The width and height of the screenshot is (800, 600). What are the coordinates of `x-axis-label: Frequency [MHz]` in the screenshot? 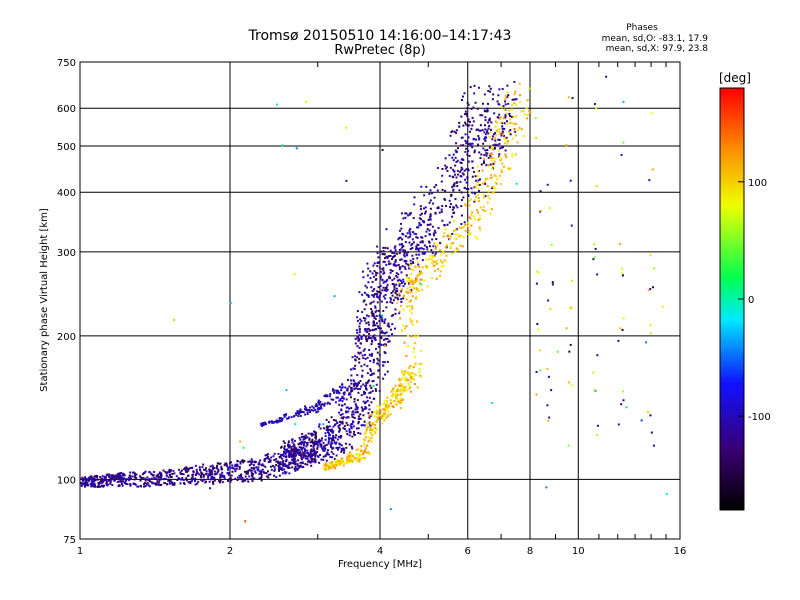 It's located at (380, 564).